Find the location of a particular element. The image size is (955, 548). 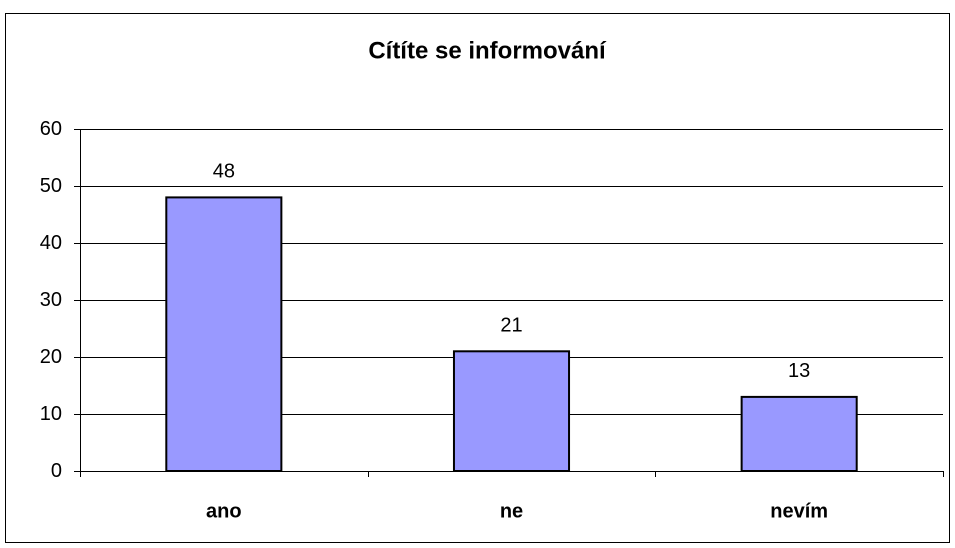

y-tick-label: 0 is located at coordinates (56, 471).